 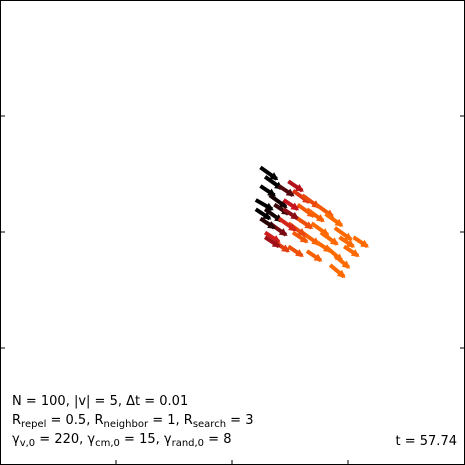 I want to click on param-dt-symbol: Δt, so click(x=133, y=401).